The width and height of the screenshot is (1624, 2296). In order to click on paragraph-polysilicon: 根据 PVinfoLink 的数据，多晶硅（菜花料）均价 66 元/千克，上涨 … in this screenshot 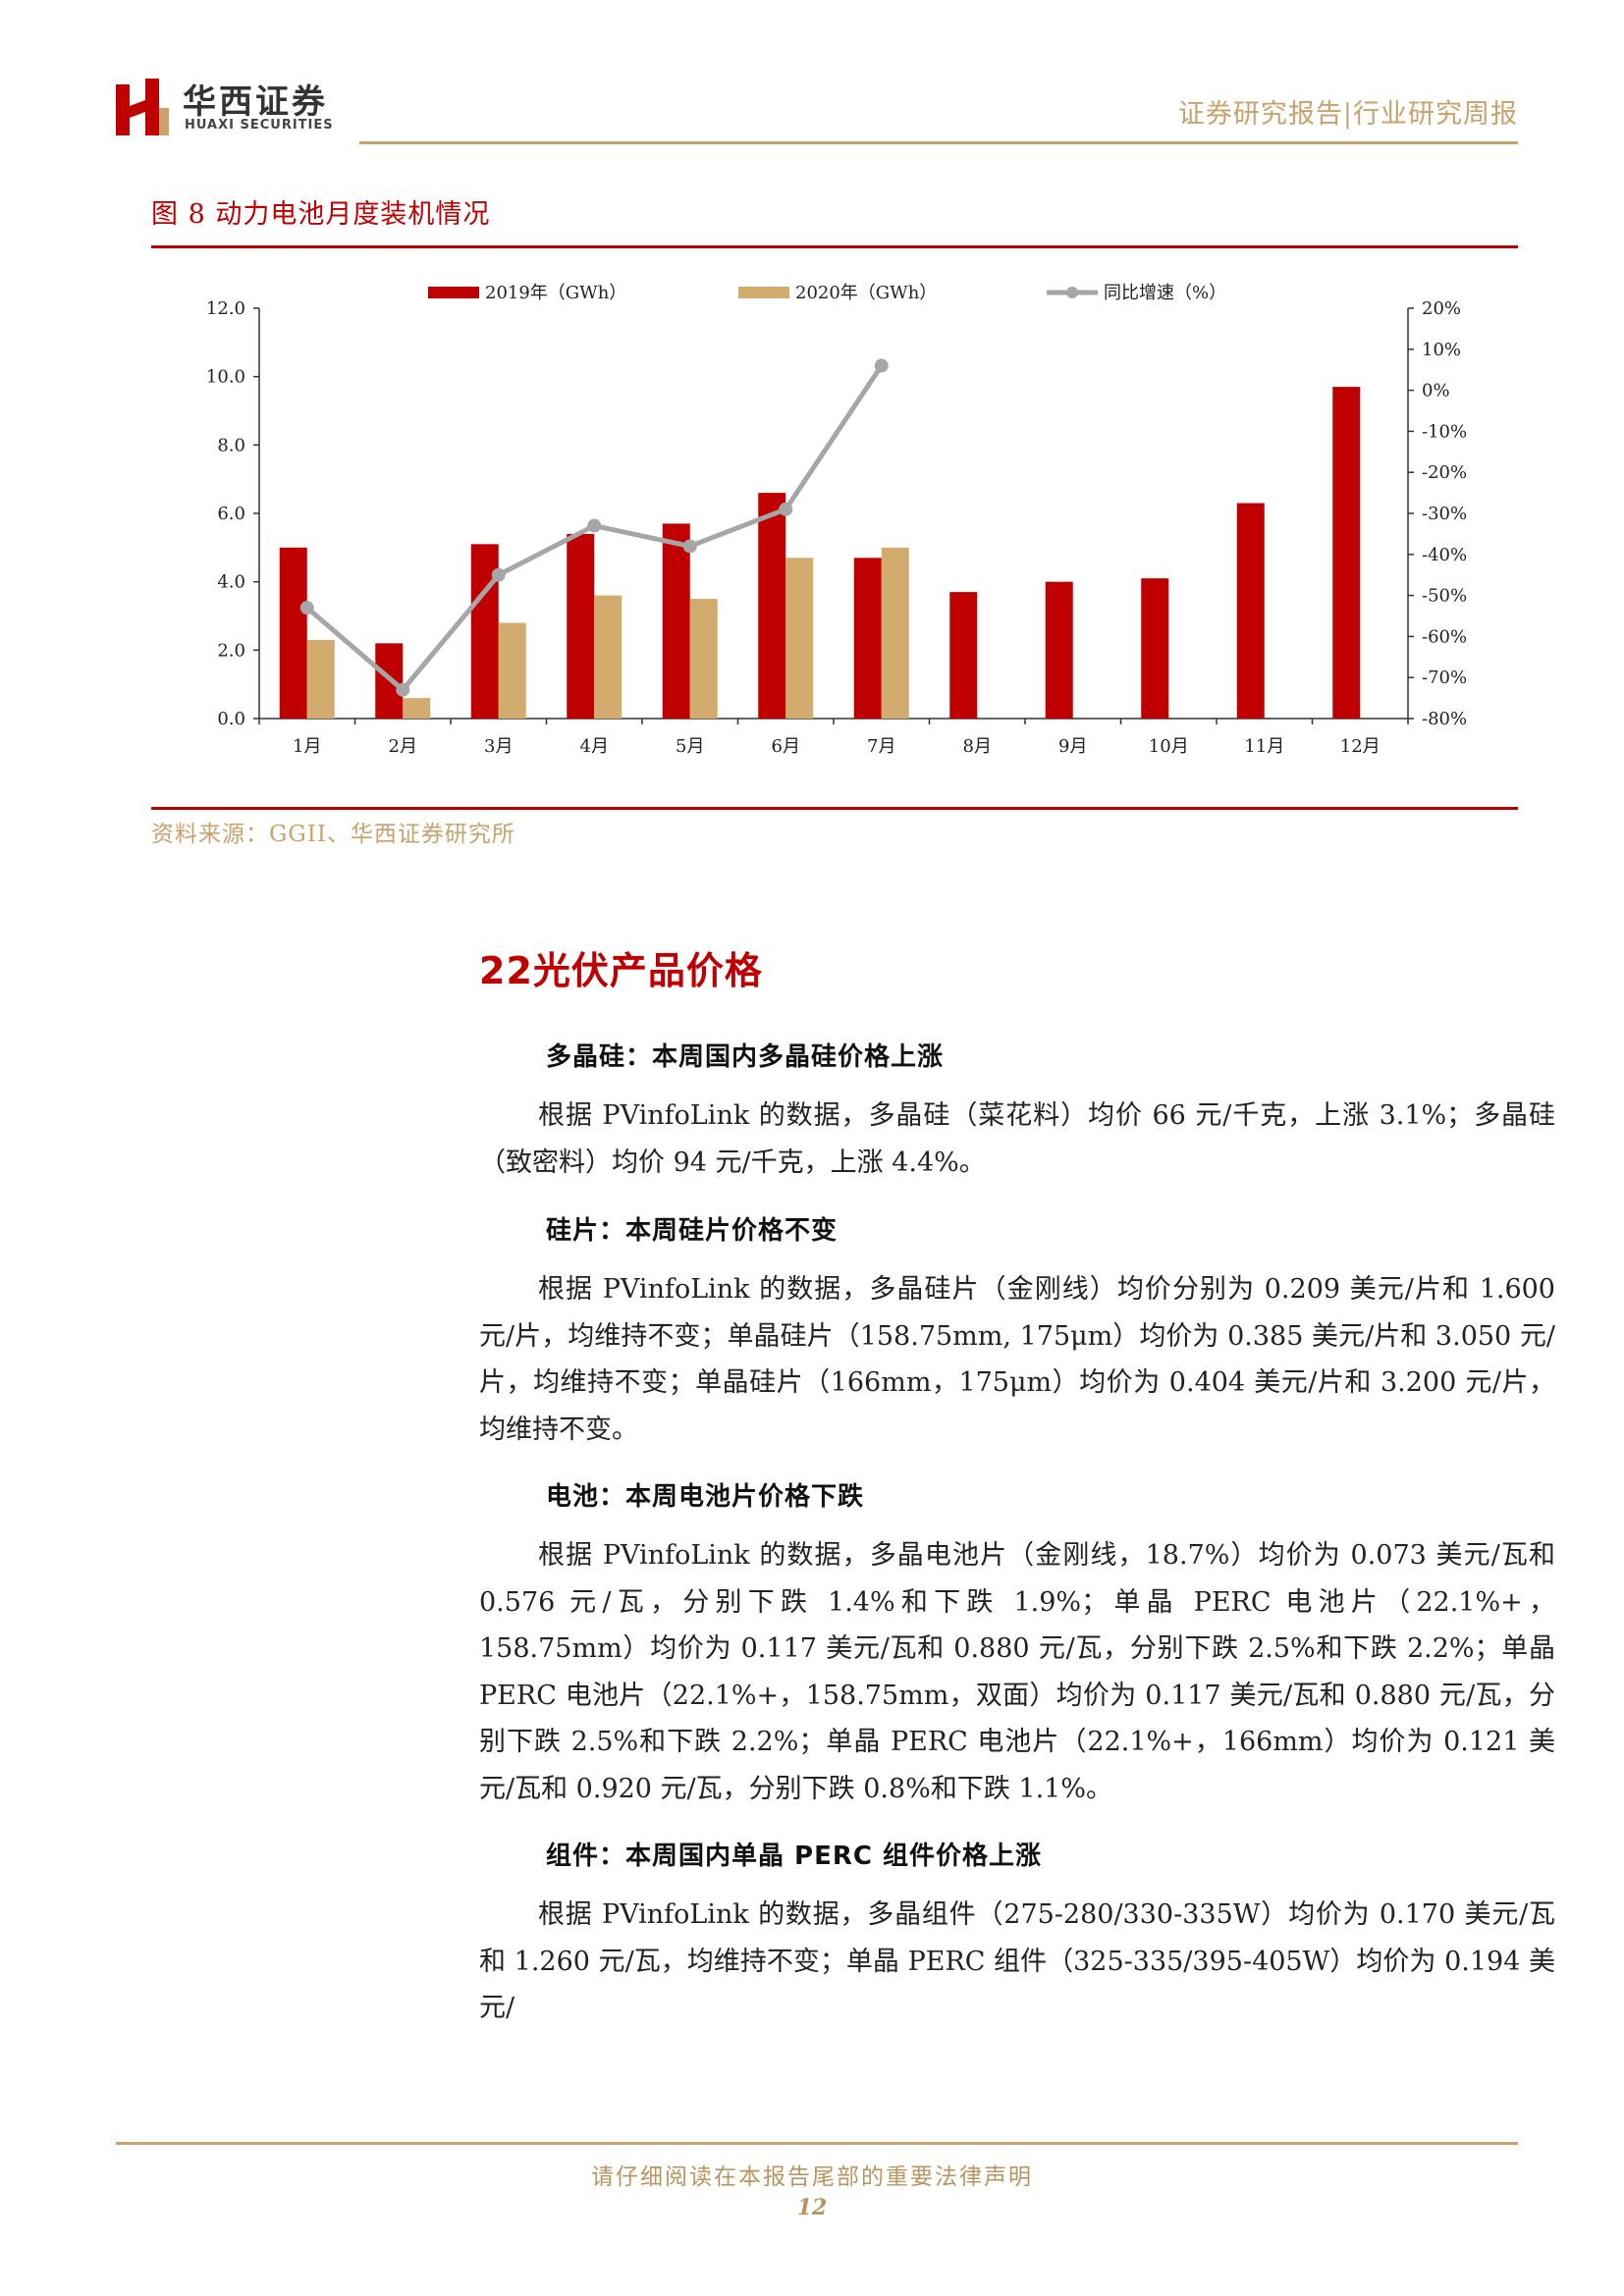, I will do `click(1017, 1139)`.